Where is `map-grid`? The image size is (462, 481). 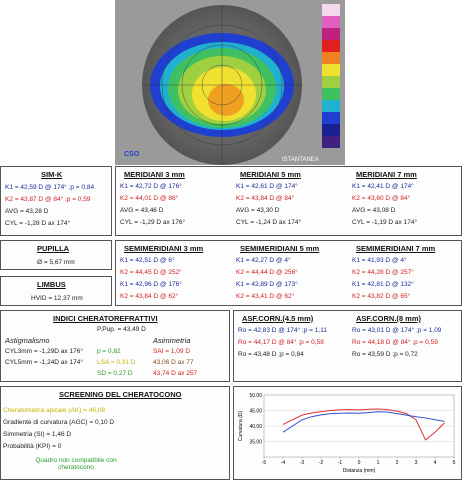 map-grid is located at coordinates (222, 85).